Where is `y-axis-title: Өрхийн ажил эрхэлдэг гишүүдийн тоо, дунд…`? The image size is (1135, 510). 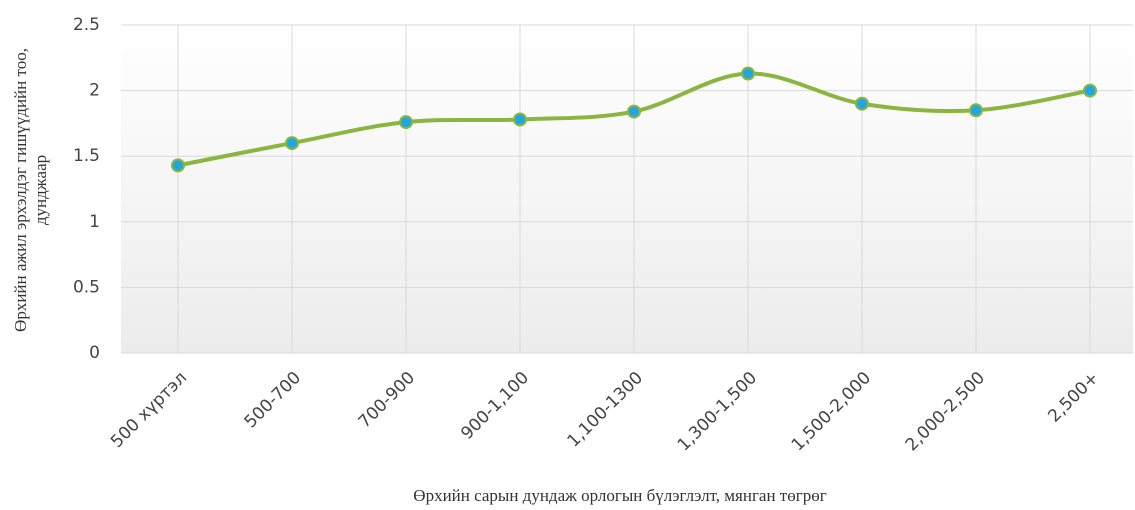 y-axis-title: Өрхийн ажил эрхэлдэг гишүүдийн тоо, дунд… is located at coordinates (30, 190).